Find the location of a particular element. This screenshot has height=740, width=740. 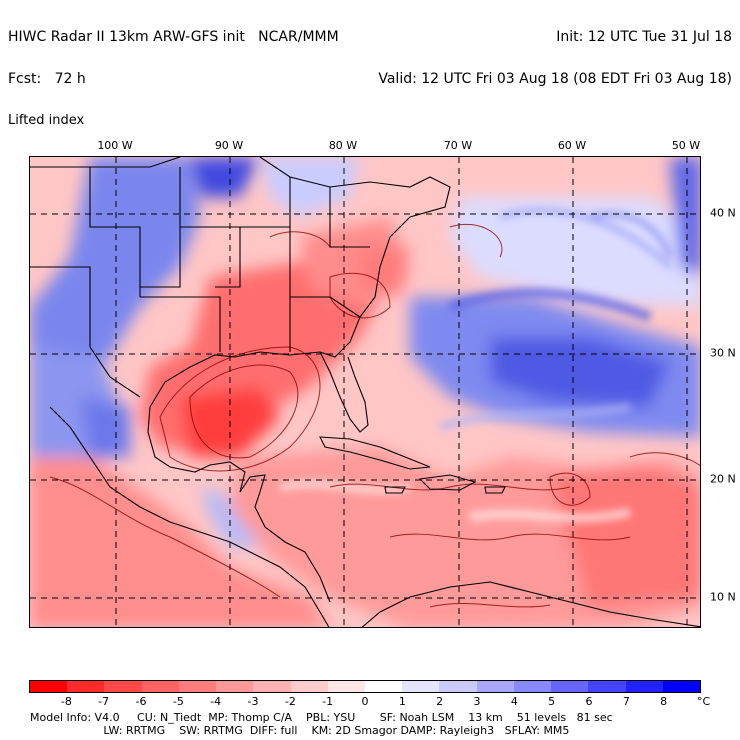

lat-label-30n: 30 N is located at coordinates (723, 353).